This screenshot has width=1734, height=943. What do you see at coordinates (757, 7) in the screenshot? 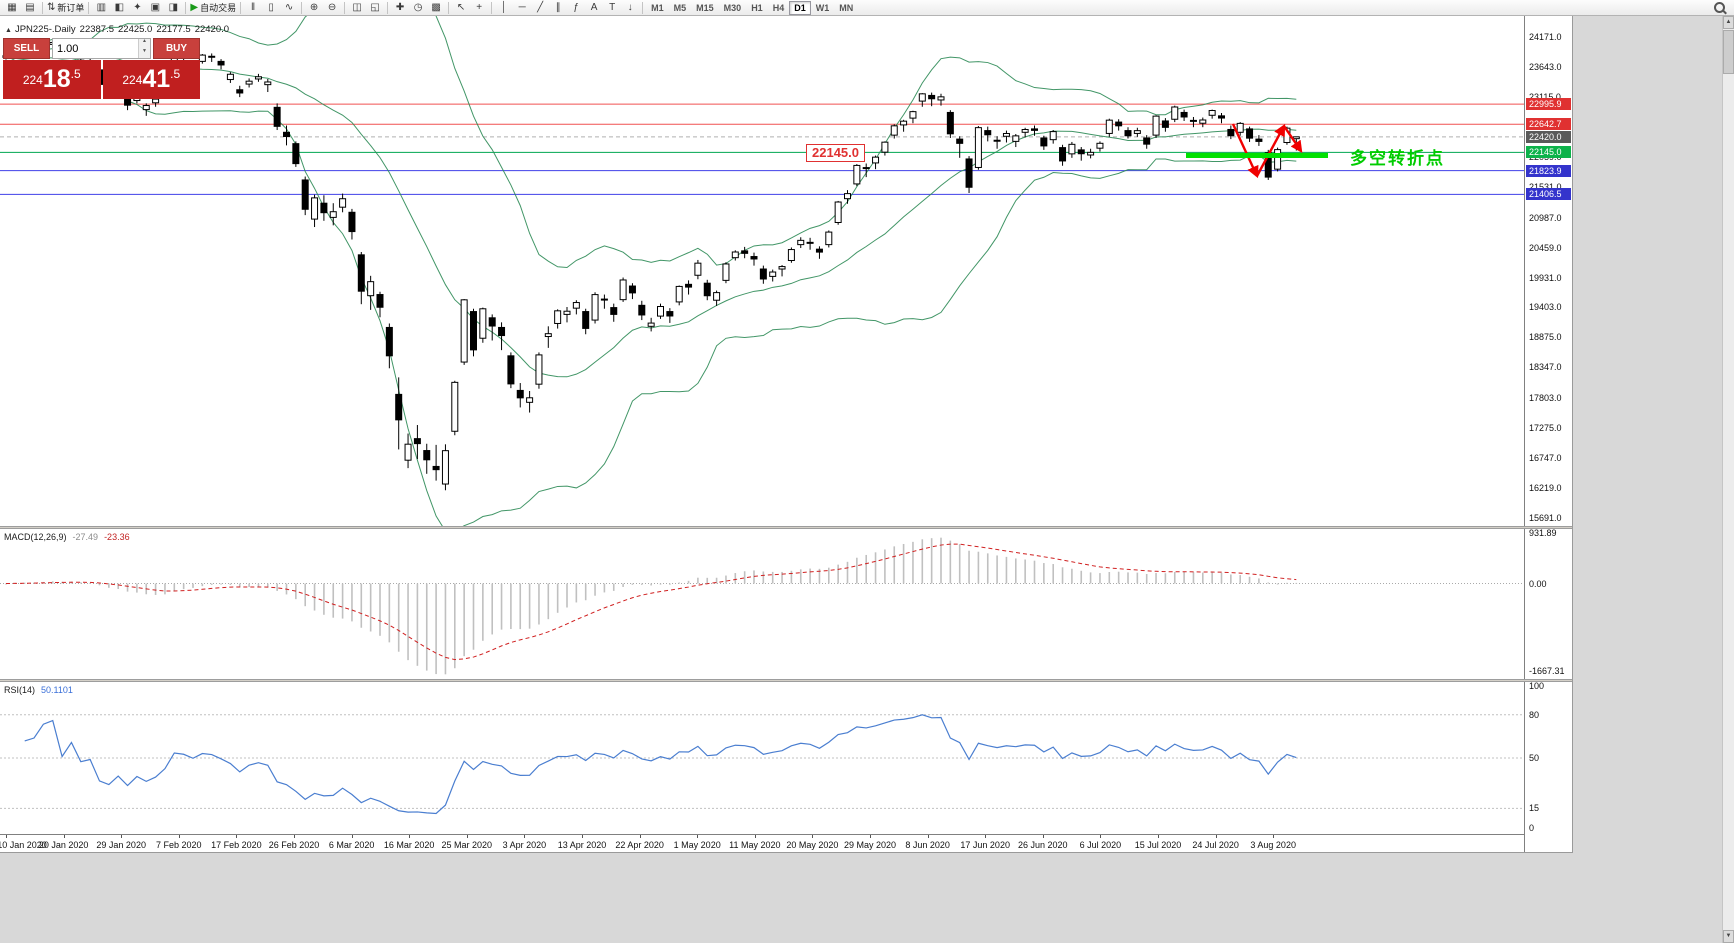
I see `timeframe-h1: H1` at bounding box center [757, 7].